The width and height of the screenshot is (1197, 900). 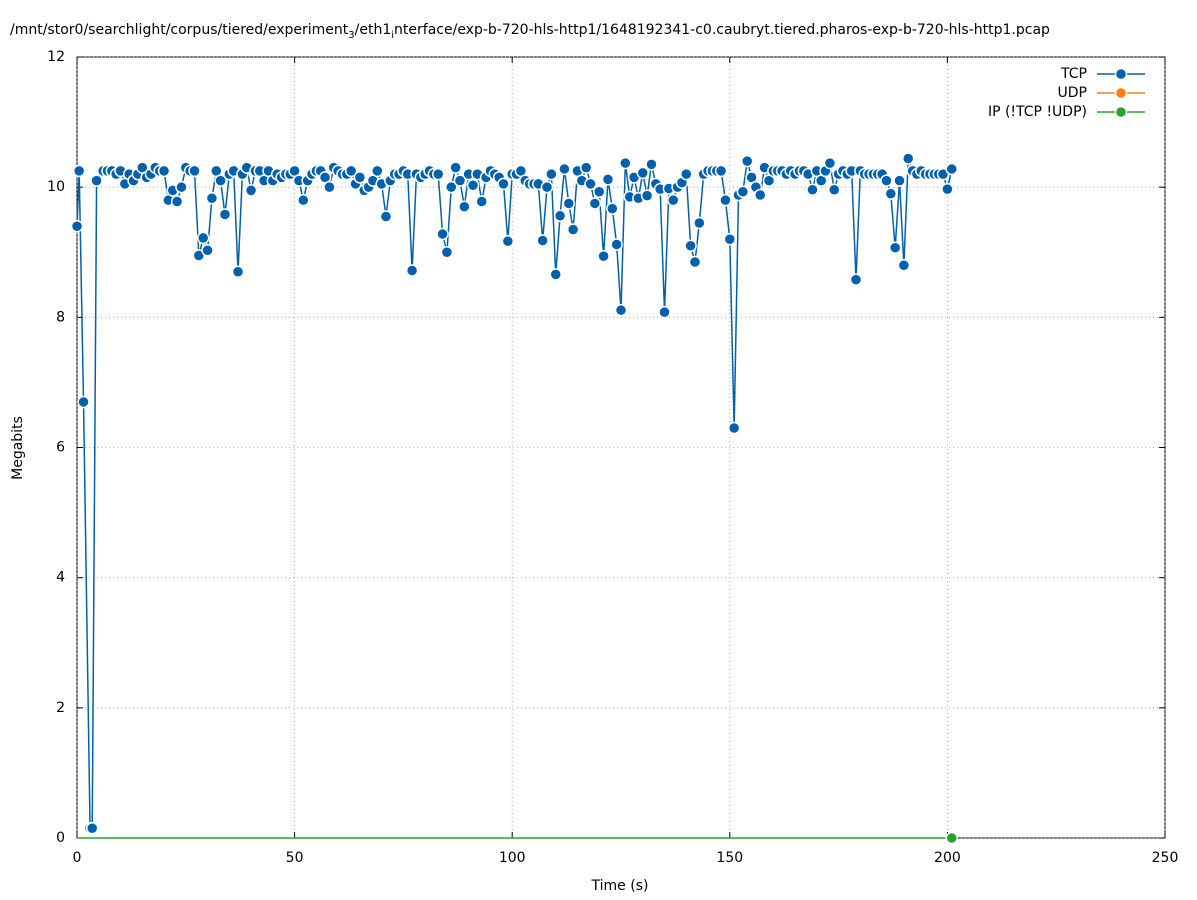 I want to click on y-tick-label: 8, so click(x=60, y=317).